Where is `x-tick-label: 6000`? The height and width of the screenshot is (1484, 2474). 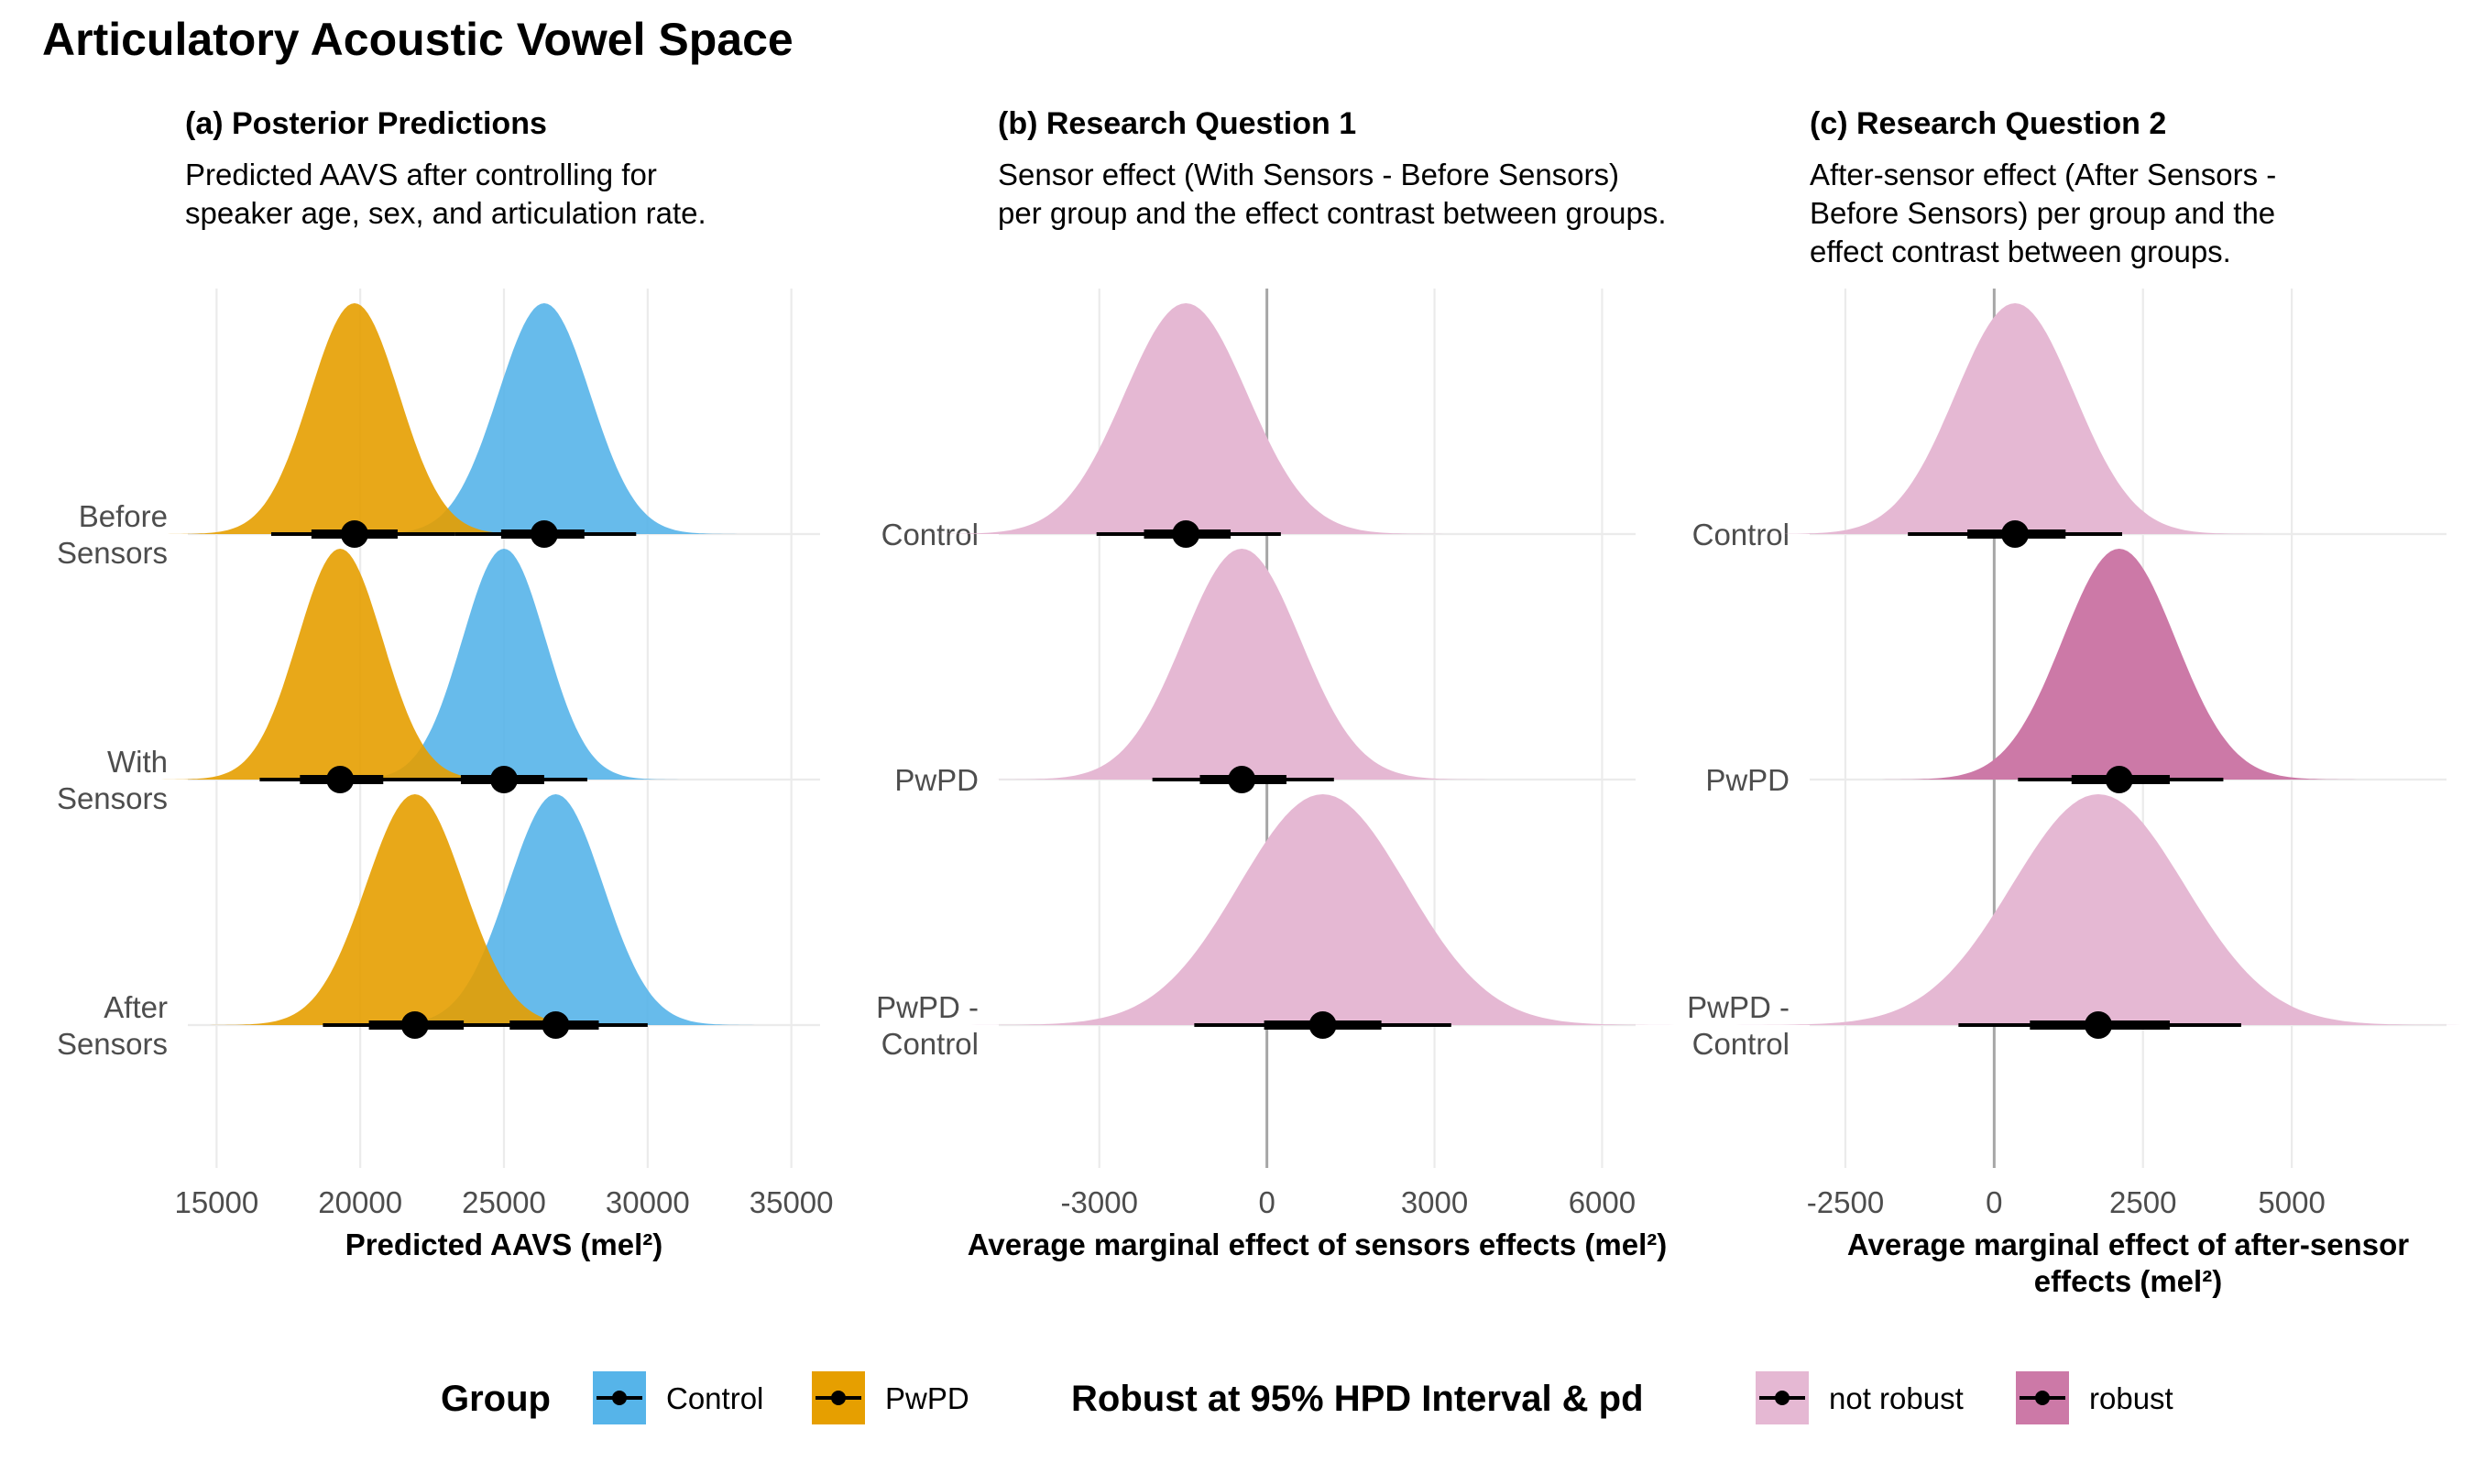 x-tick-label: 6000 is located at coordinates (1602, 1202).